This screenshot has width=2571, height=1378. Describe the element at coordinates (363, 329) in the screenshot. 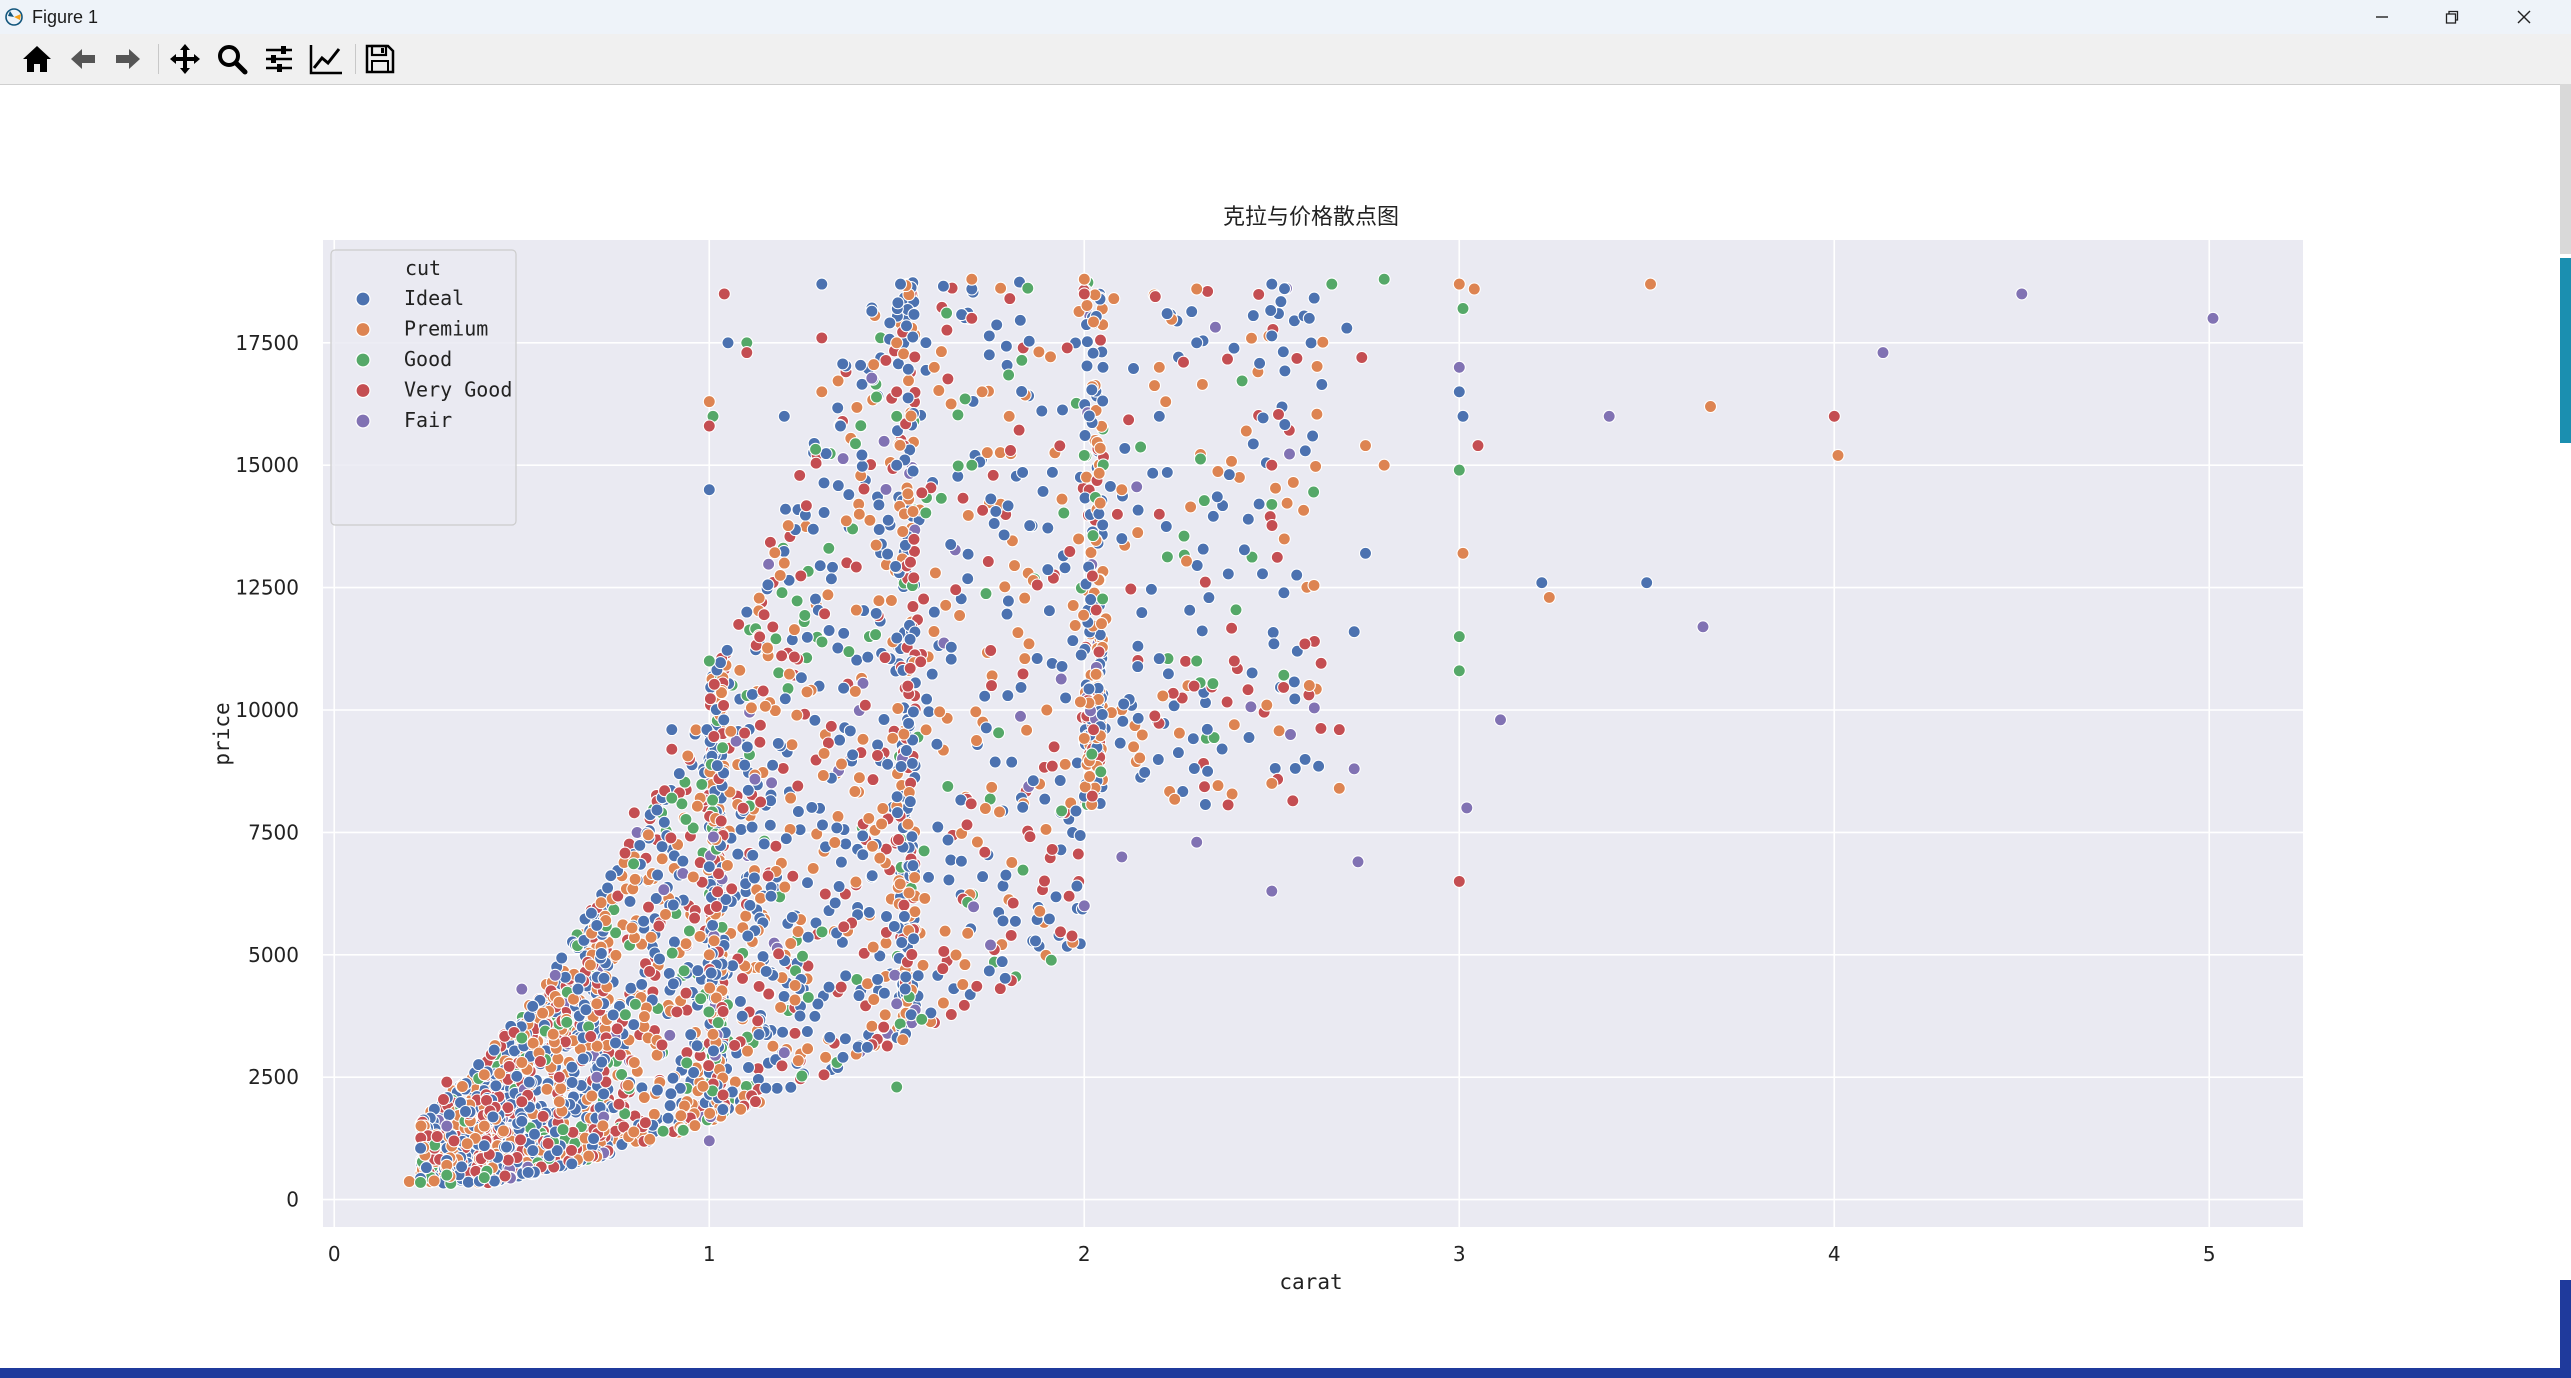

I see `legend-marker` at that location.